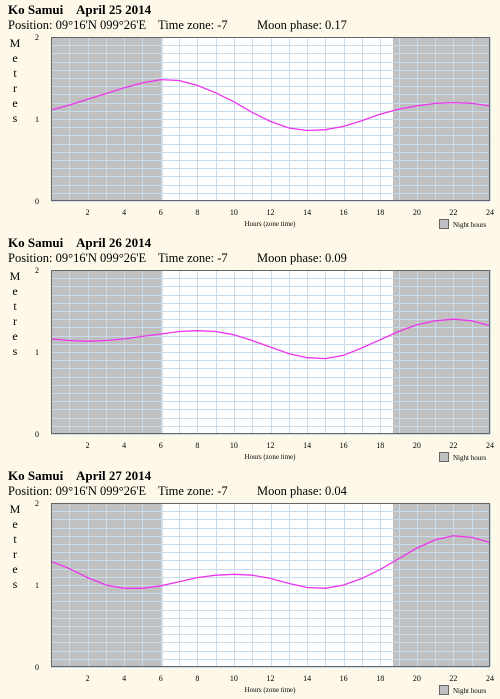  What do you see at coordinates (114, 242) in the screenshot?
I see `date-label: April 26 2014` at bounding box center [114, 242].